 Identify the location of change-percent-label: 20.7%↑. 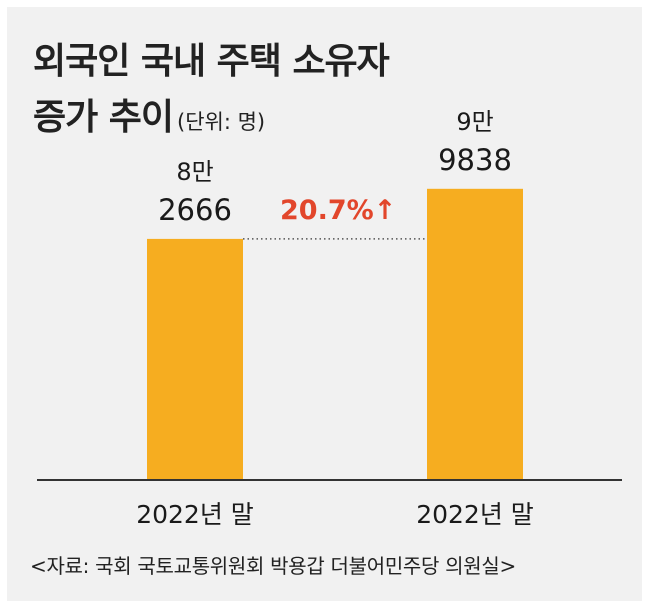
(338, 210).